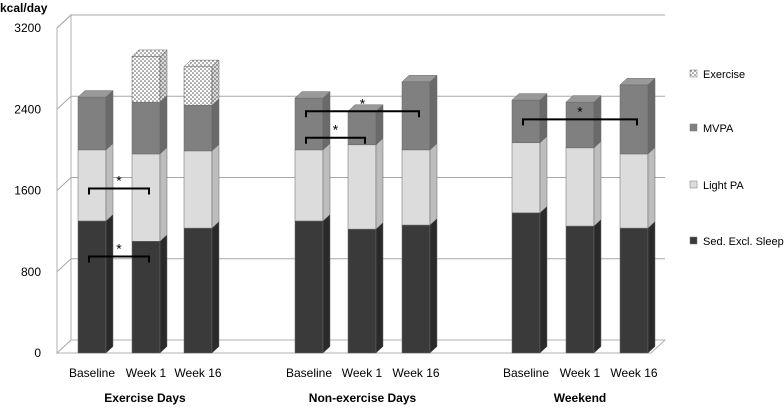 The height and width of the screenshot is (407, 784). Describe the element at coordinates (27, 28) in the screenshot. I see `y-tick-label: 3200` at that location.